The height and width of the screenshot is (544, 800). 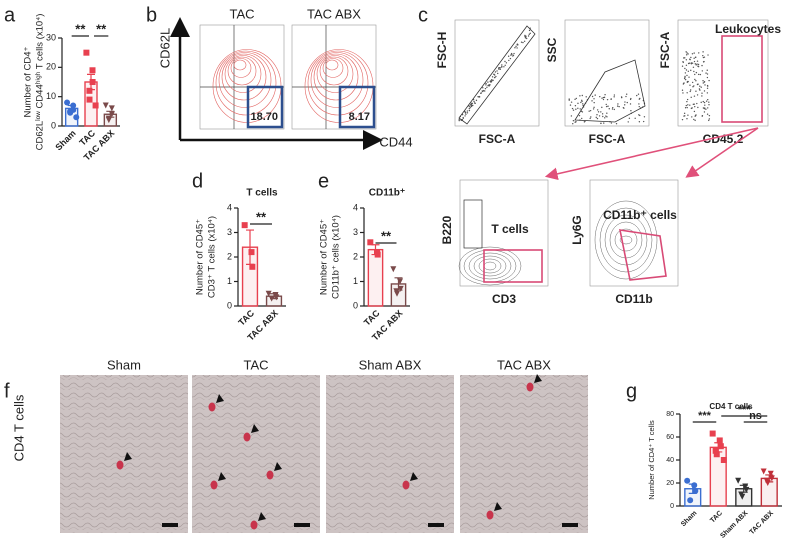 What do you see at coordinates (651, 460) in the screenshot?
I see `y-axis-label: Number of CD4⁺ T cells` at bounding box center [651, 460].